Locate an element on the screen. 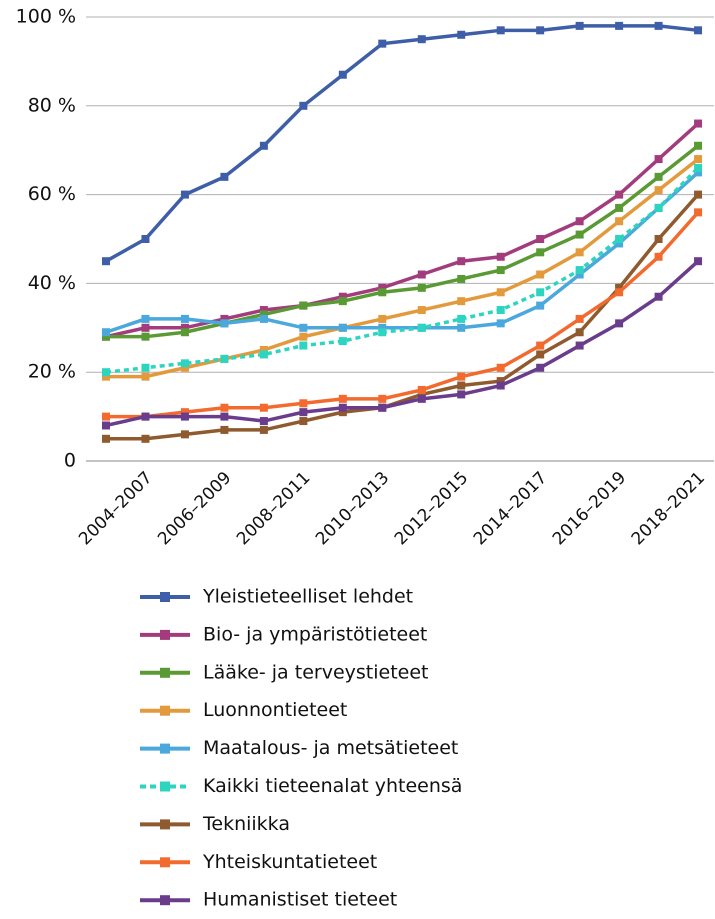  legend-label: Bio- ja ympäristötieteet is located at coordinates (315, 634).